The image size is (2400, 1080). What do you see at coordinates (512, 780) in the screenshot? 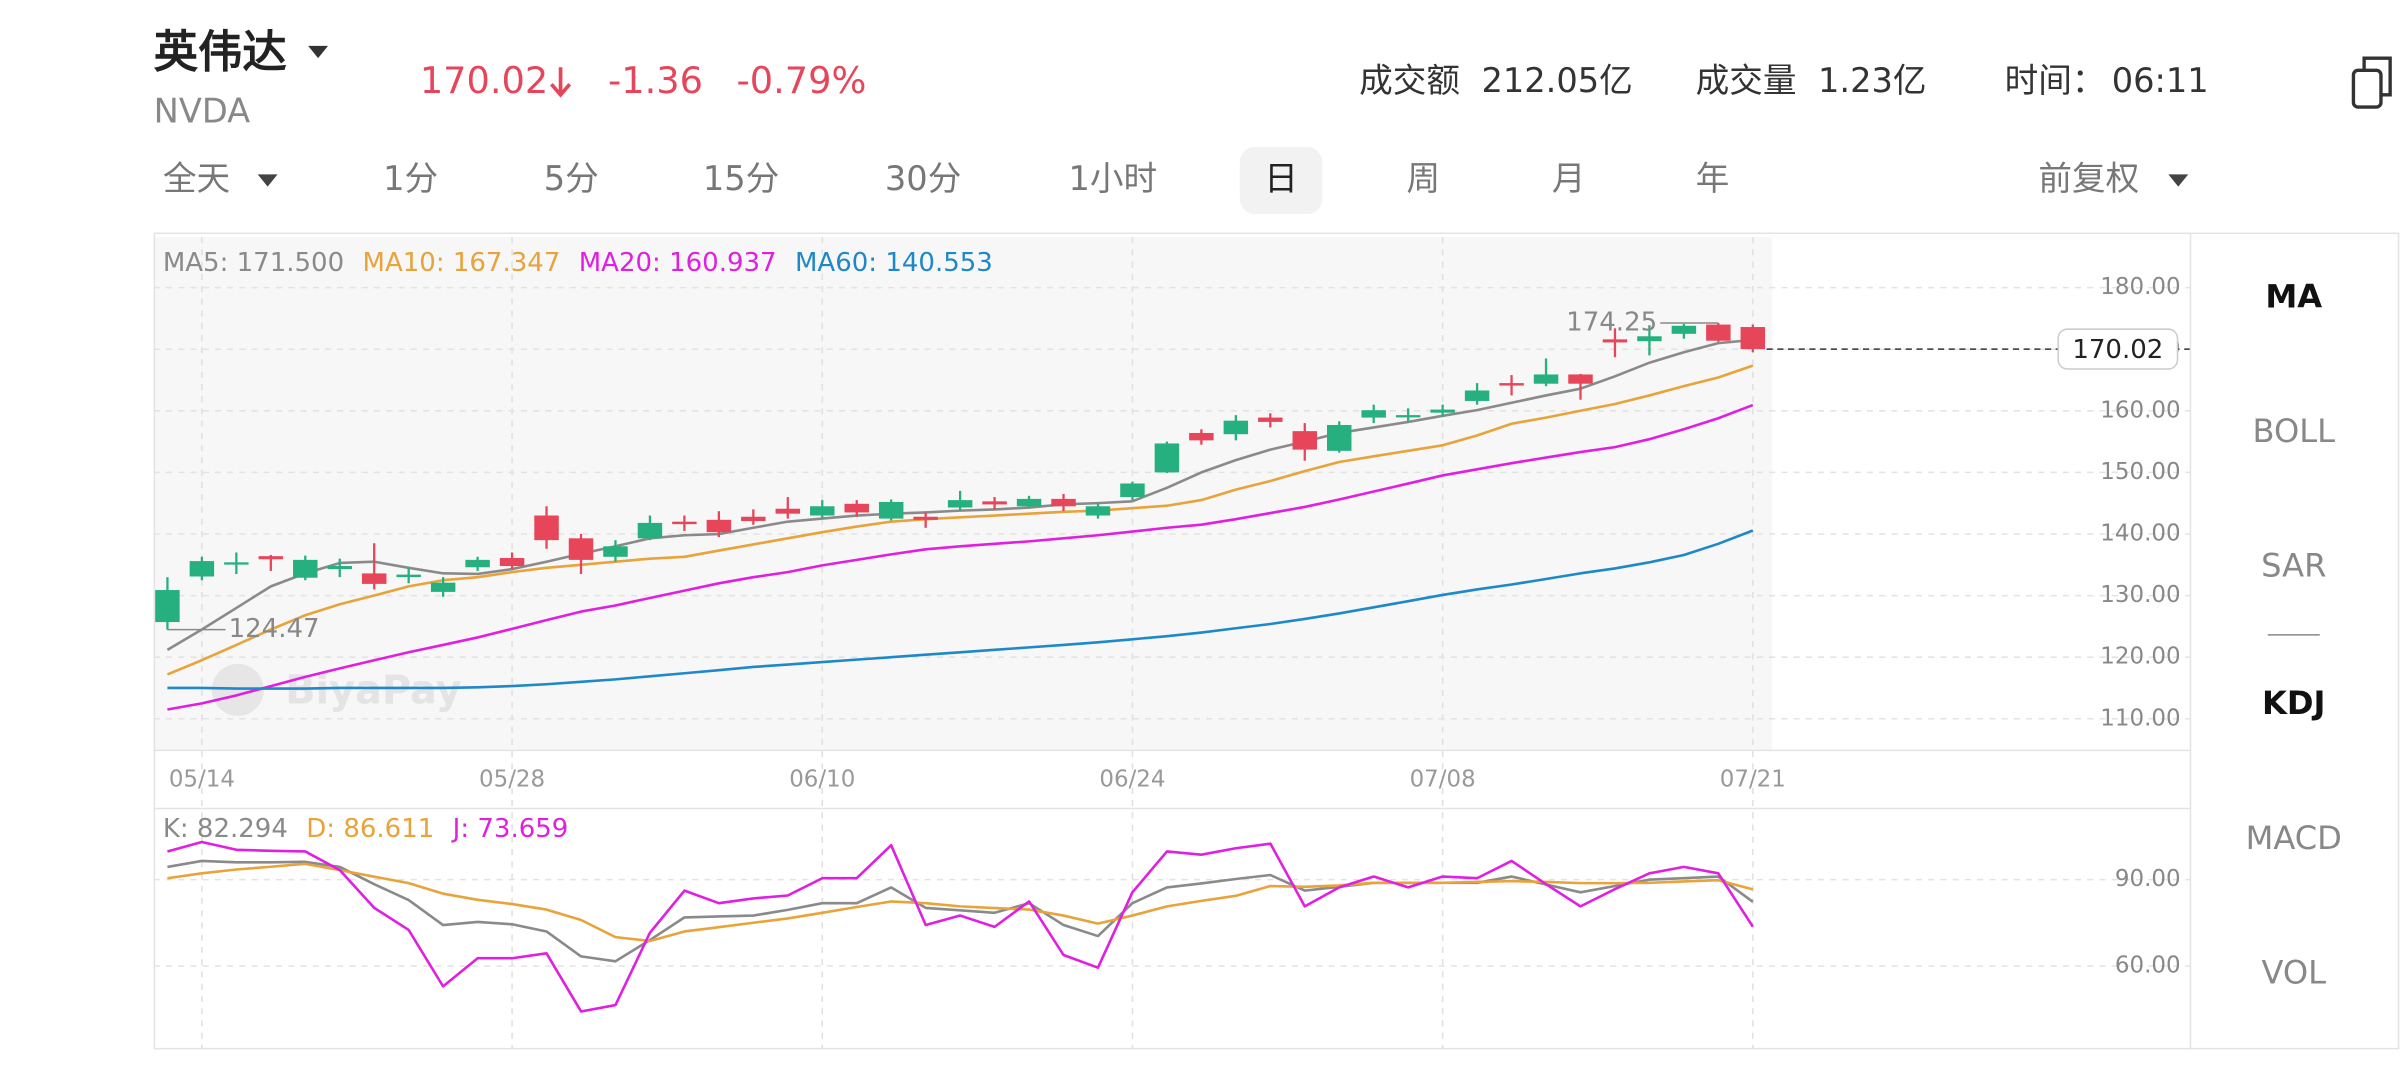
I see `x-tick-label: 05/28` at bounding box center [512, 780].